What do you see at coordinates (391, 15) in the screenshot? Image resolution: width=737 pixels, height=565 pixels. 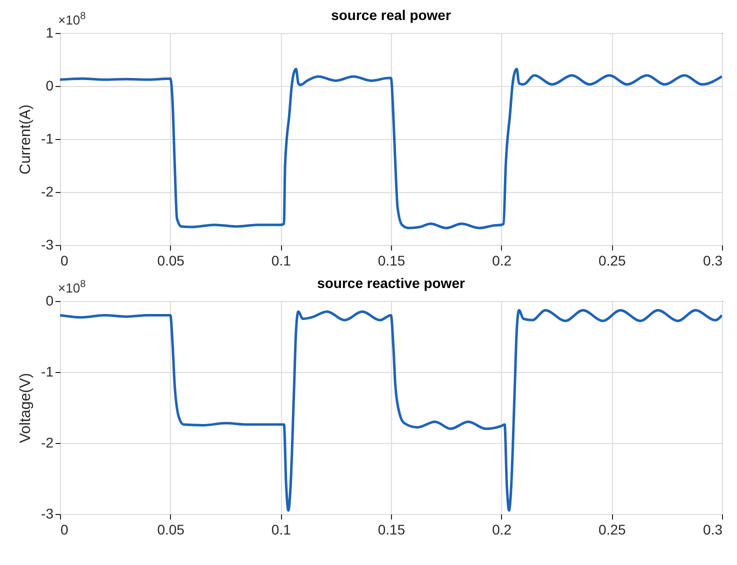 I see `chart-title: source real power` at bounding box center [391, 15].